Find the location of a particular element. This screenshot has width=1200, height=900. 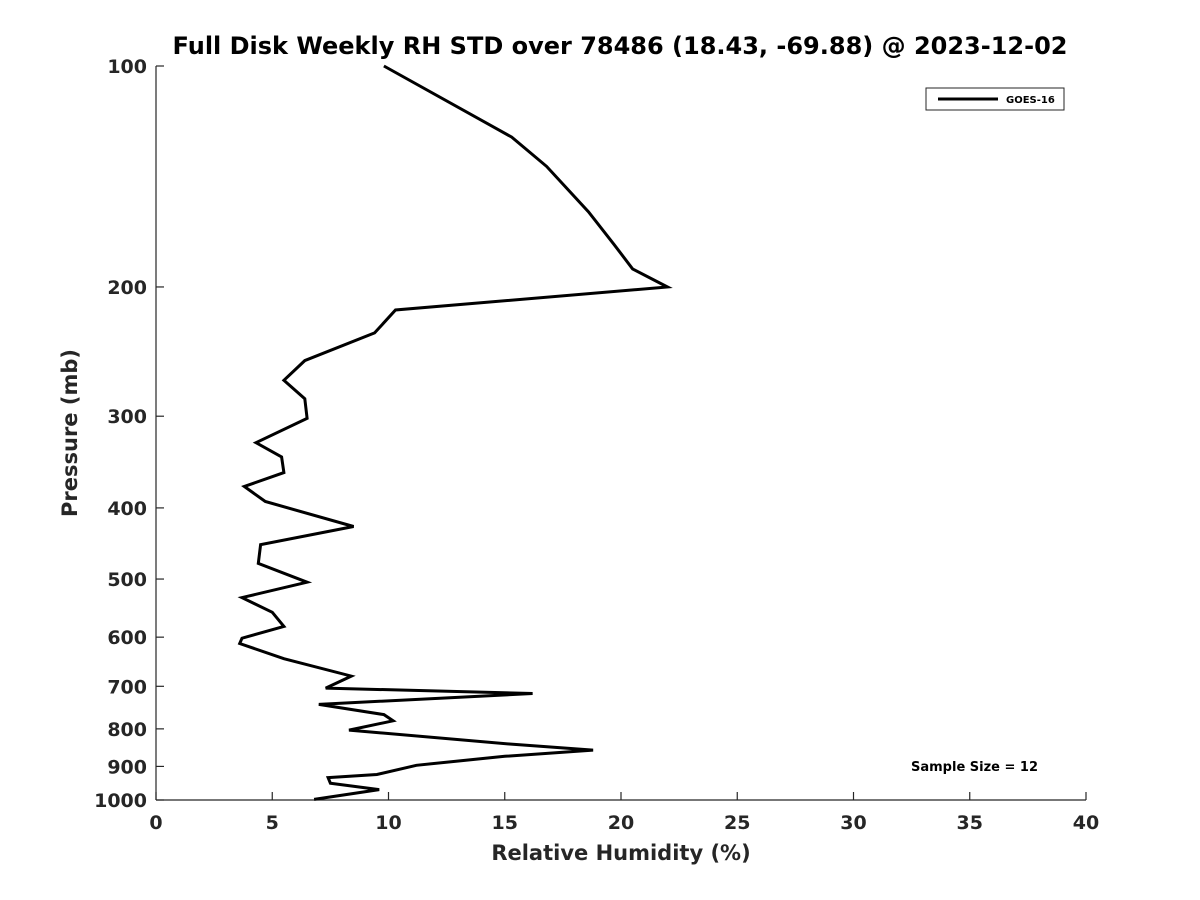

legend: GOES-16 is located at coordinates (995, 99).